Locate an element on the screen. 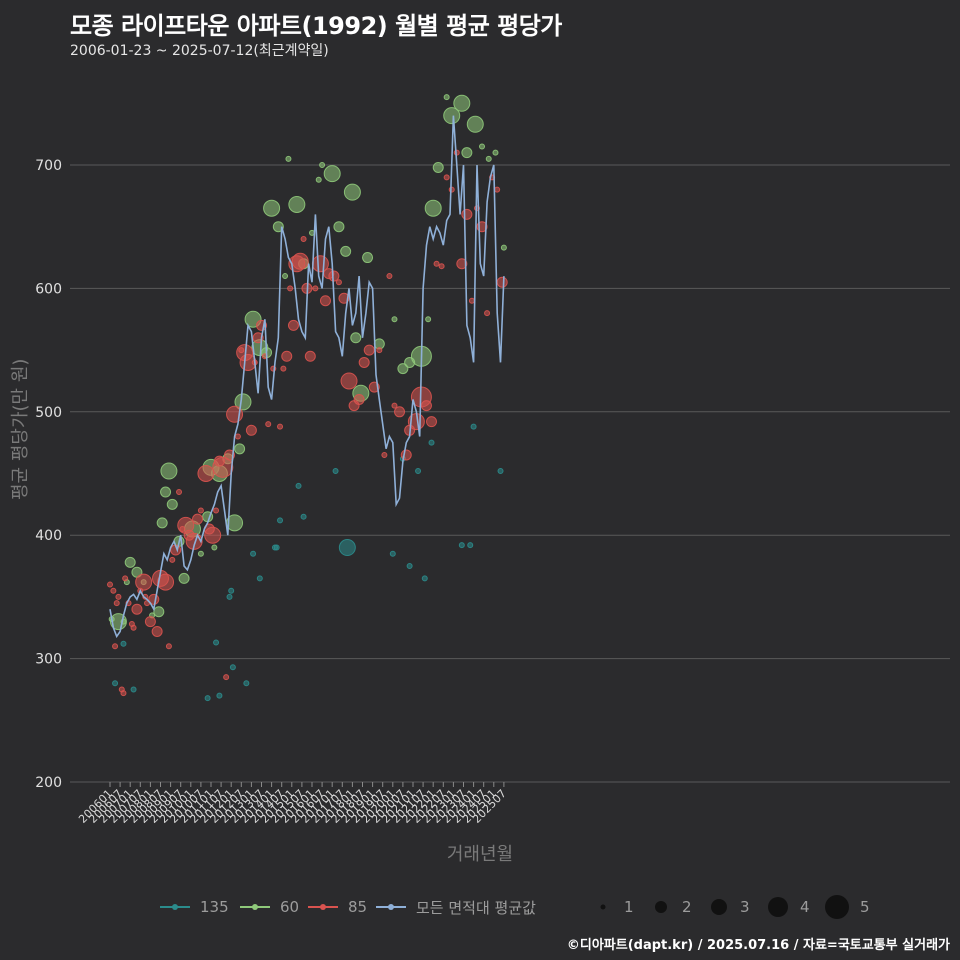 Image resolution: width=960 pixels, height=960 pixels. legend-size-label-3: 3 is located at coordinates (745, 907).